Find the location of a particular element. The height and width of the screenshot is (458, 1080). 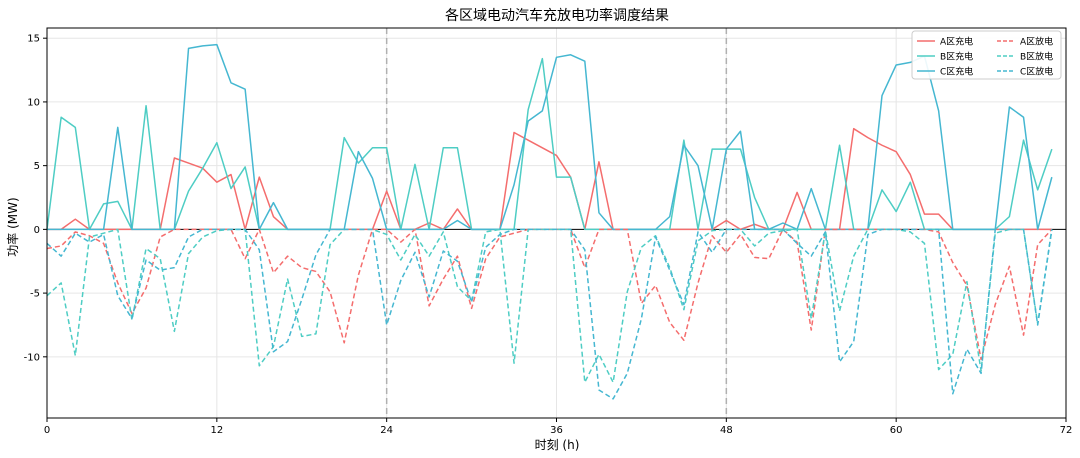

x-tick-label: 48 is located at coordinates (726, 430).